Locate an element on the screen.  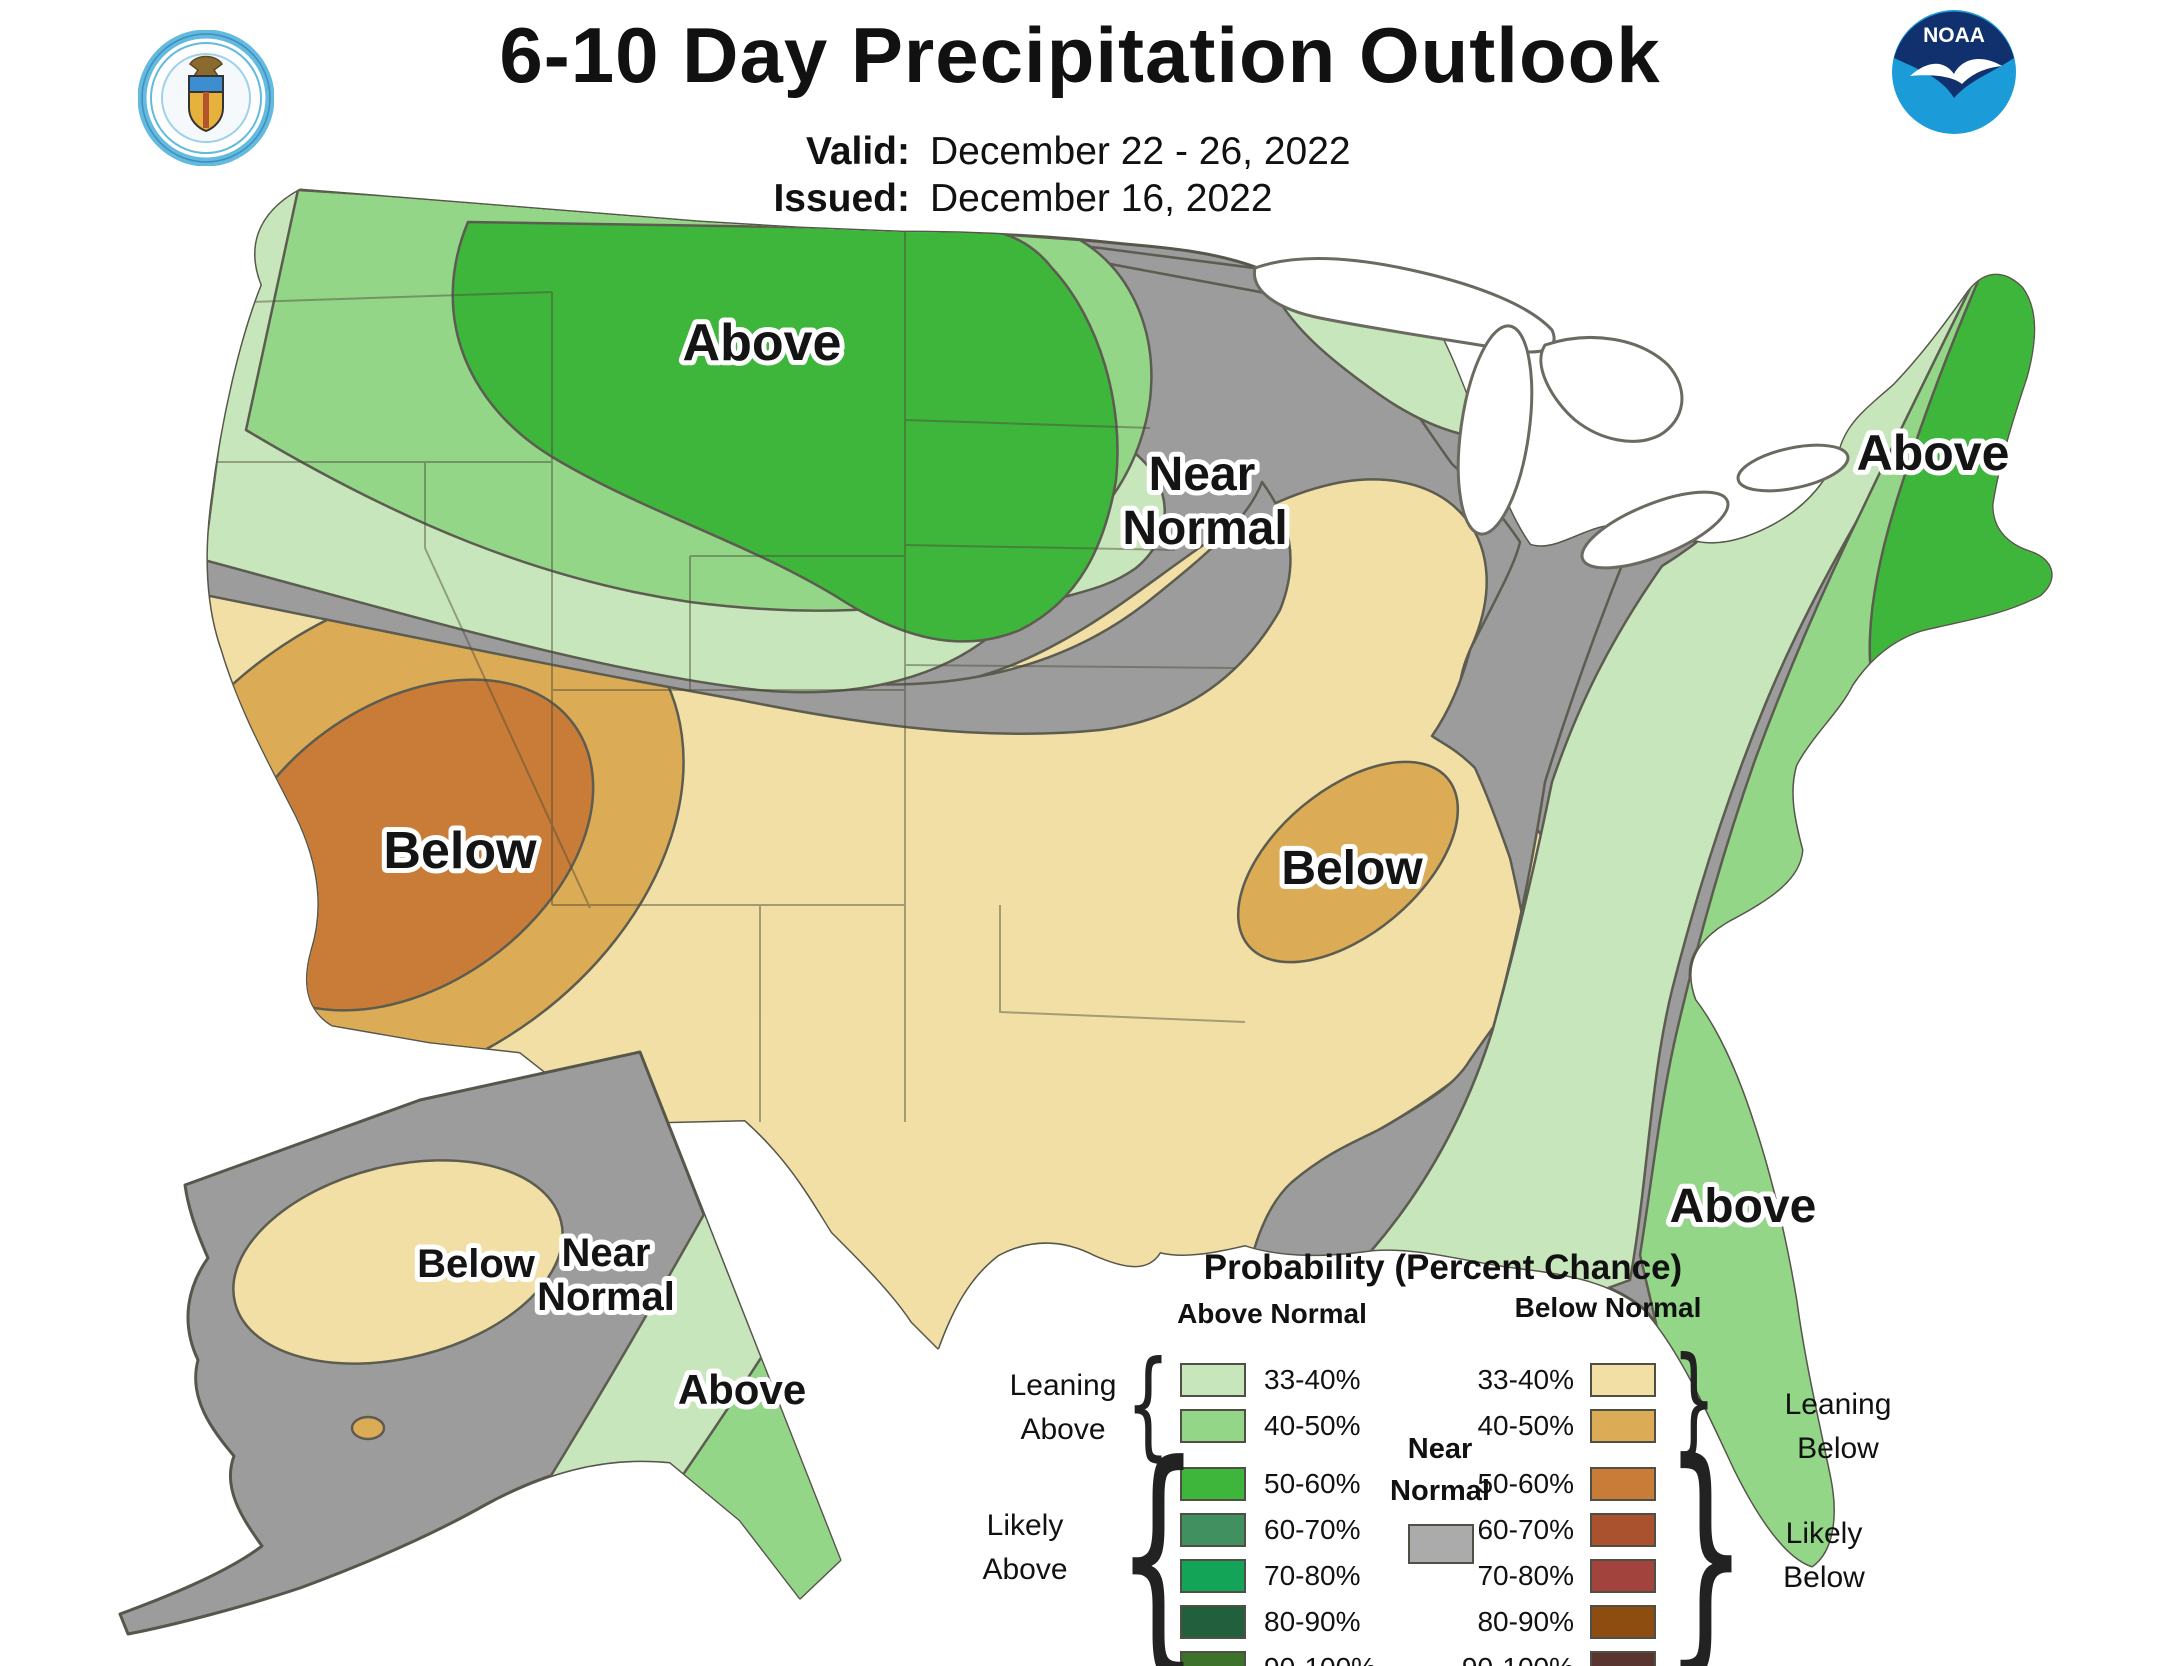
label-alaska-above: Above is located at coordinates (742, 1389).